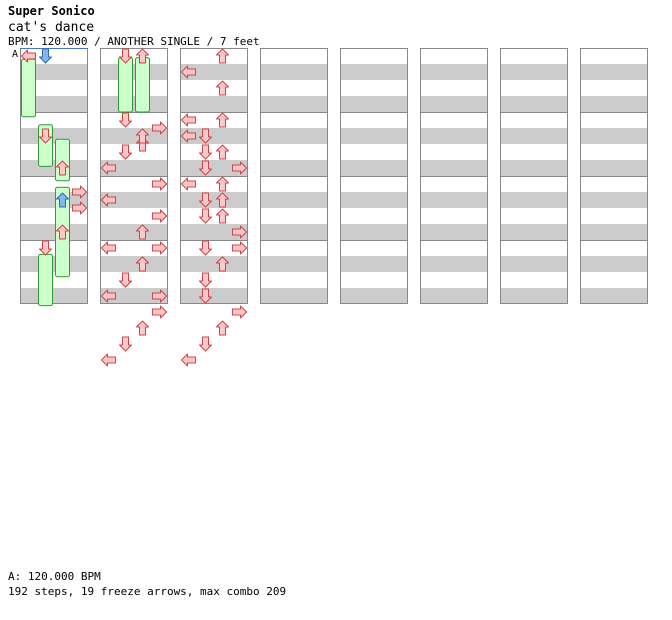  Describe the element at coordinates (62, 200) in the screenshot. I see `arrow-up-blue` at that location.